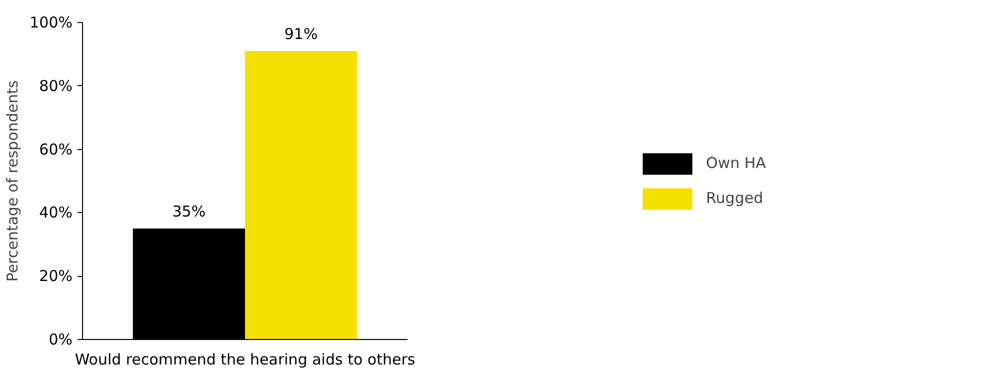 Image resolution: width=995 pixels, height=371 pixels. Describe the element at coordinates (60, 339) in the screenshot. I see `y-tick-label: 0%` at that location.